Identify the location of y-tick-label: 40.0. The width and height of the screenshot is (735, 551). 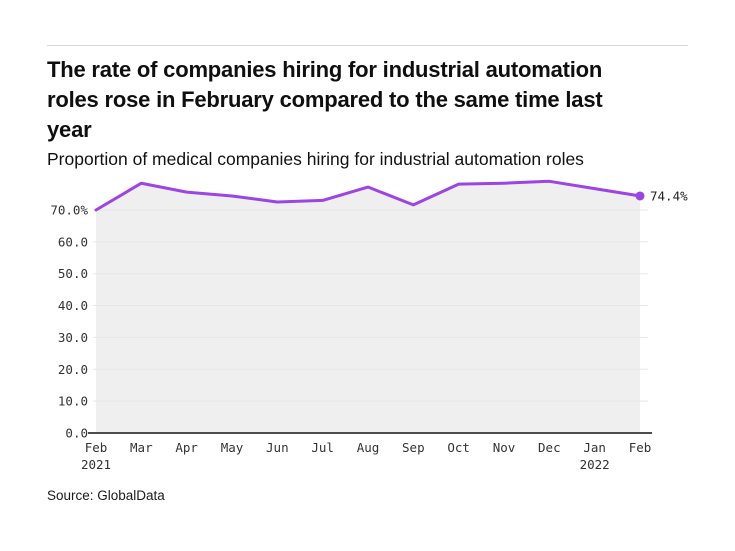
(73, 305).